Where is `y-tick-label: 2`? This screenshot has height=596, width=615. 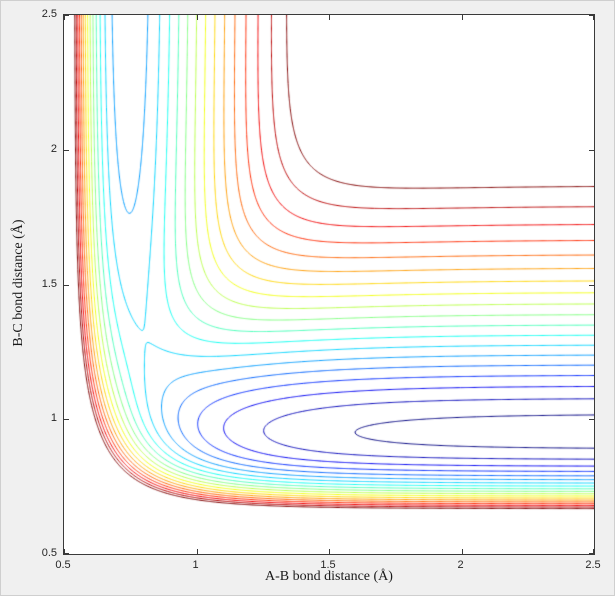 y-tick-label: 2 is located at coordinates (53, 148).